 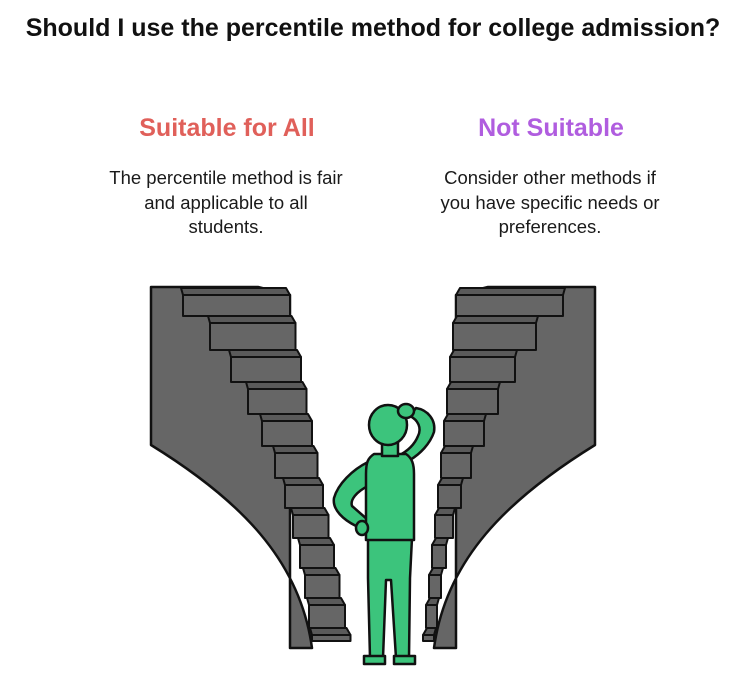 What do you see at coordinates (390, 598) in the screenshot?
I see `person-legs` at bounding box center [390, 598].